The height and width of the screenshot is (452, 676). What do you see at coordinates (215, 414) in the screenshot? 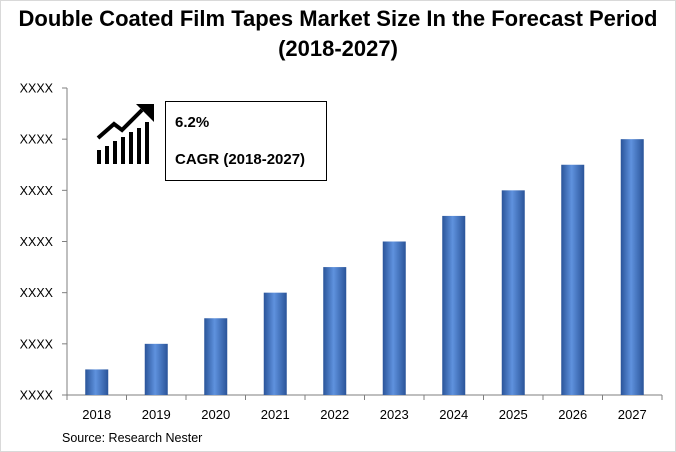
I see `x-tick-label: 2020` at bounding box center [215, 414].